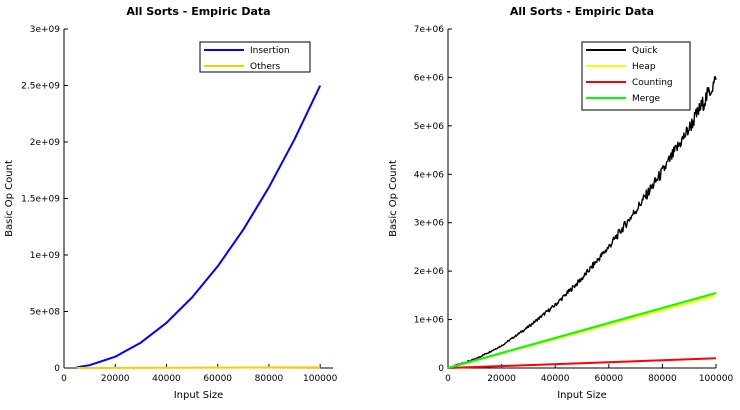  I want to click on y-tick-label: 5e+08, so click(45, 313).